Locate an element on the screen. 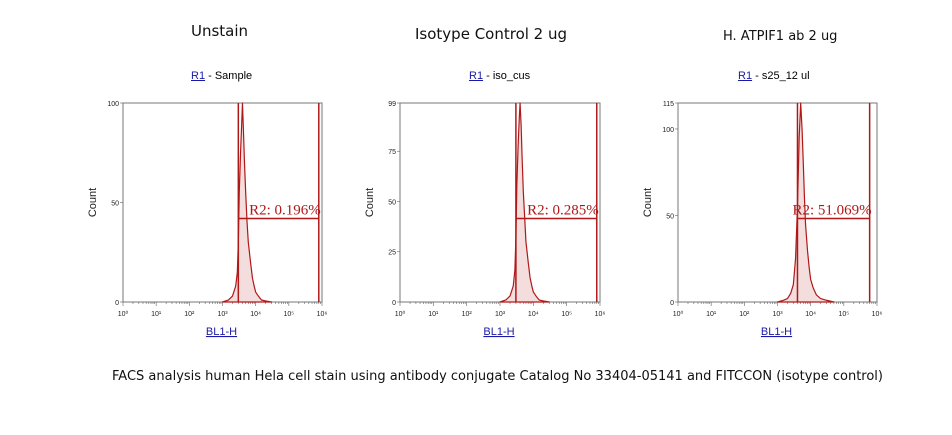 This screenshot has height=435, width=952. panel-title-isotype: Isotype Control 2 ug is located at coordinates (491, 34).